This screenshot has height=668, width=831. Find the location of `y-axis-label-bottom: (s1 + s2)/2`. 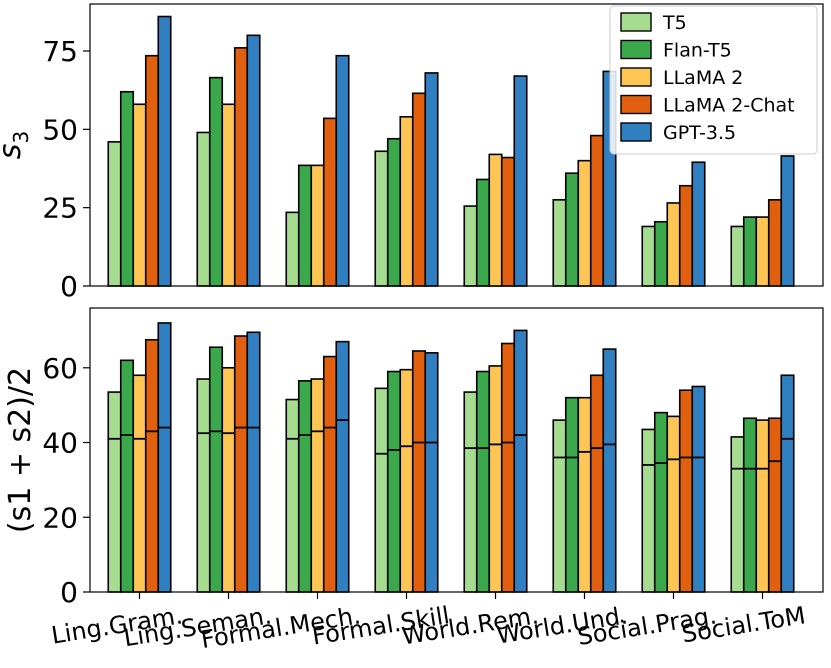

y-axis-label-bottom: (s1 + s2)/2 is located at coordinates (20, 450).